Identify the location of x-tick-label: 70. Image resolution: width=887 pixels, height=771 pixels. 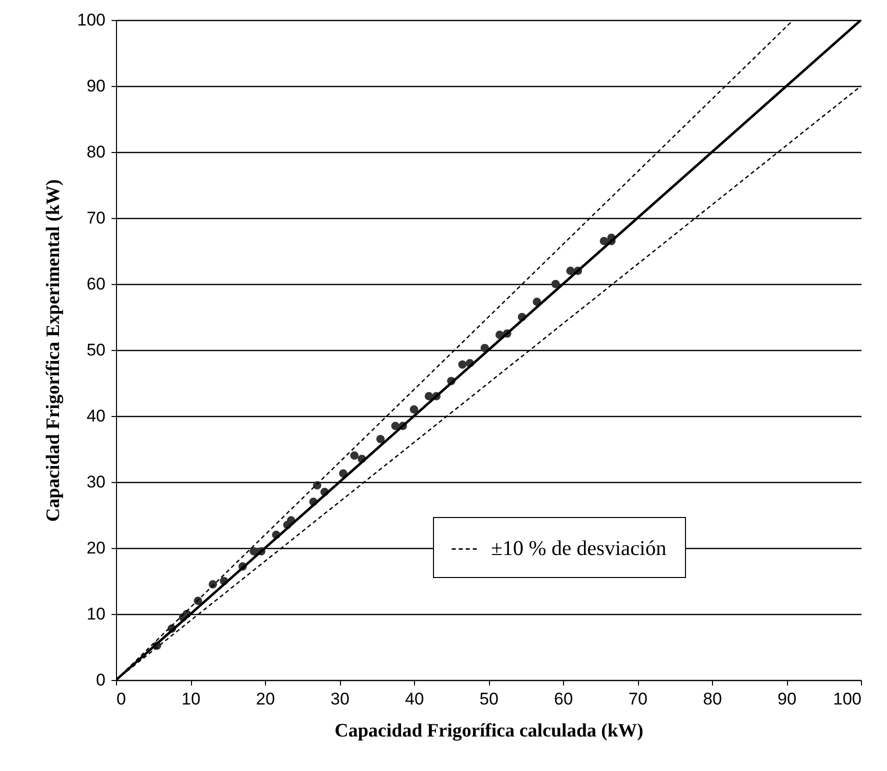
(638, 699).